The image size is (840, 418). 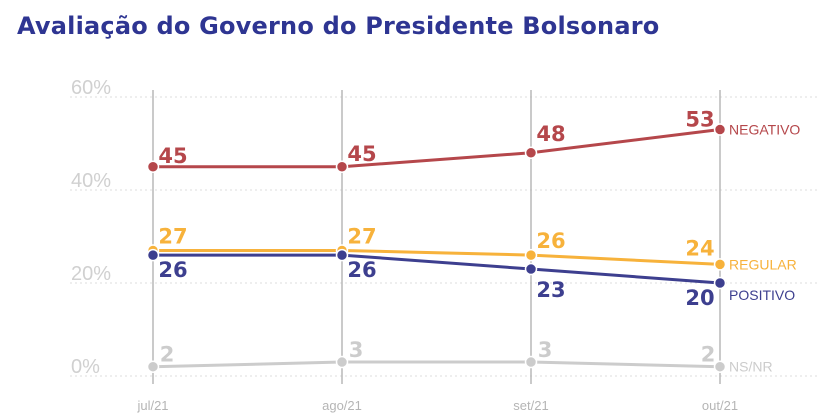 What do you see at coordinates (550, 134) in the screenshot?
I see `data-label-negativo: 48` at bounding box center [550, 134].